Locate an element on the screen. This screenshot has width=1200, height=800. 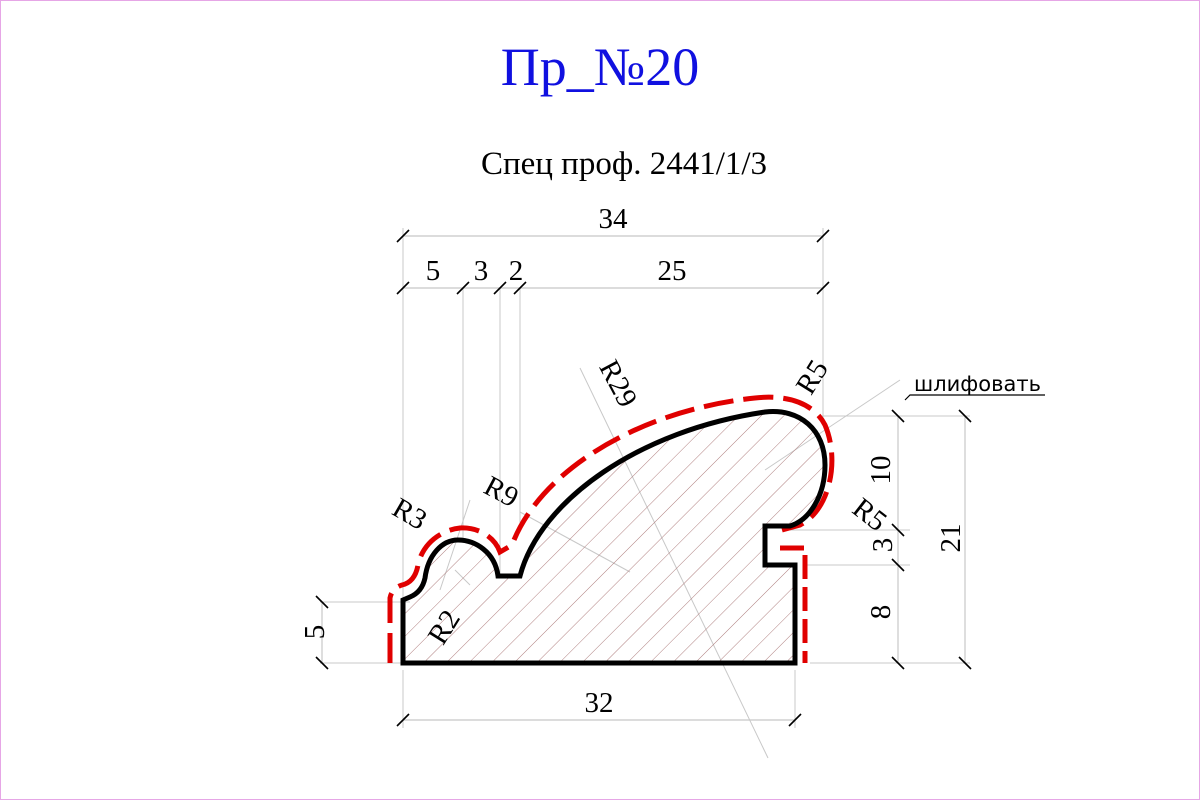
sanding-note: шлифовать is located at coordinates (977, 384).